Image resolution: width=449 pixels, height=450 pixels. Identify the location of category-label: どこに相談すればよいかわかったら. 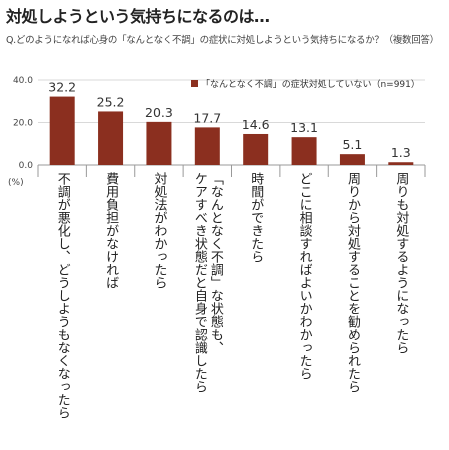
(305, 276).